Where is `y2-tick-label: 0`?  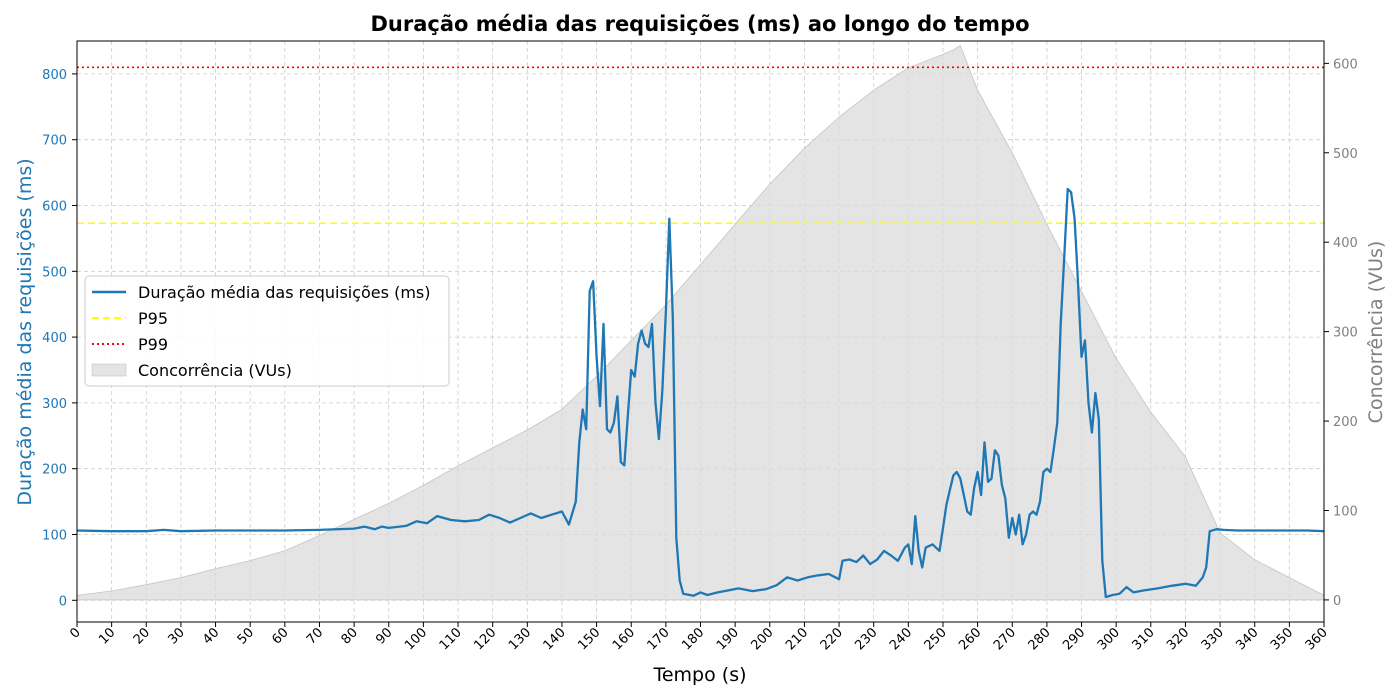
y2-tick-label: 0 is located at coordinates (1337, 601).